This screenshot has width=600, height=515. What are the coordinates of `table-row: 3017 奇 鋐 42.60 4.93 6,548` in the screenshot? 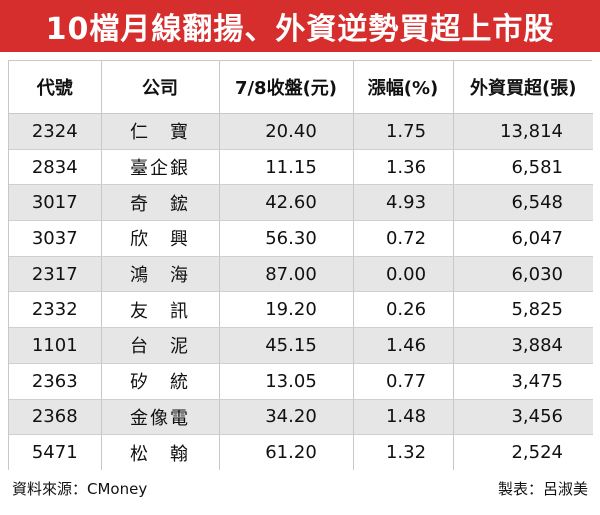 It's located at (301, 203).